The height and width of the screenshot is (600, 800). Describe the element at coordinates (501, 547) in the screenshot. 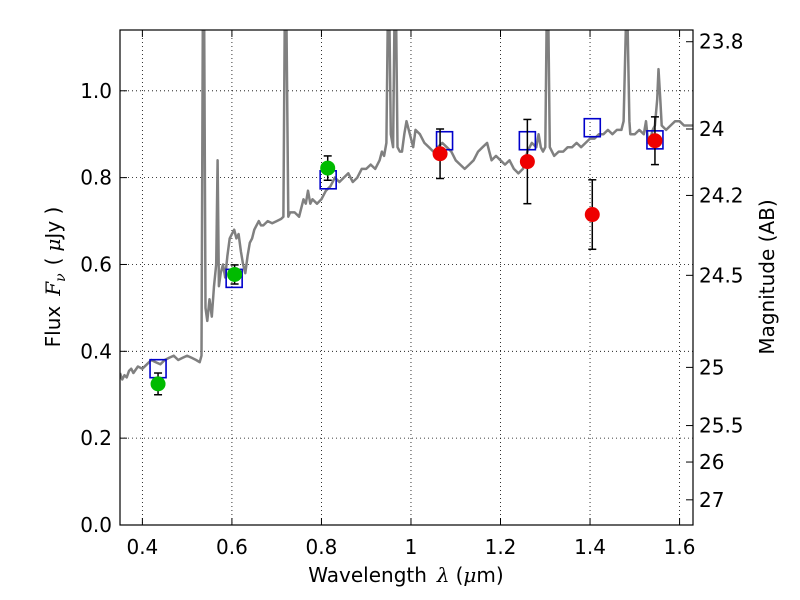

I see `x-tick-label: 1.2` at that location.